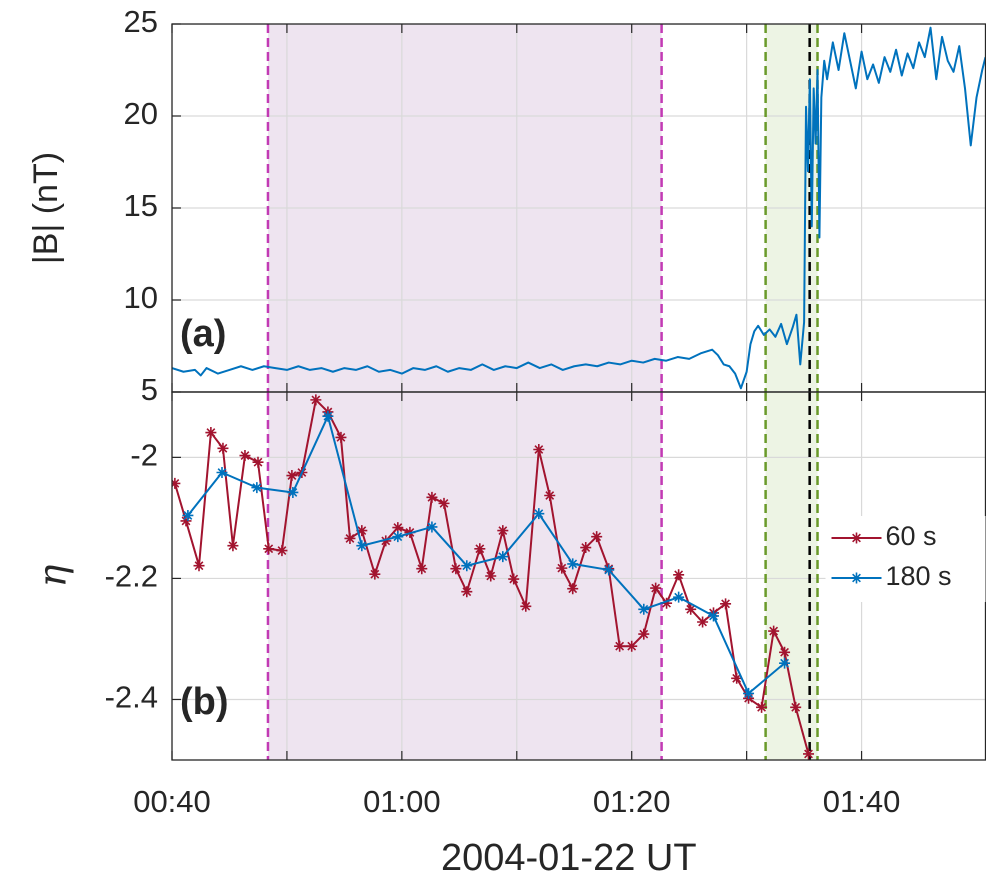  I want to click on y-tick-label: 10, so click(141, 297).